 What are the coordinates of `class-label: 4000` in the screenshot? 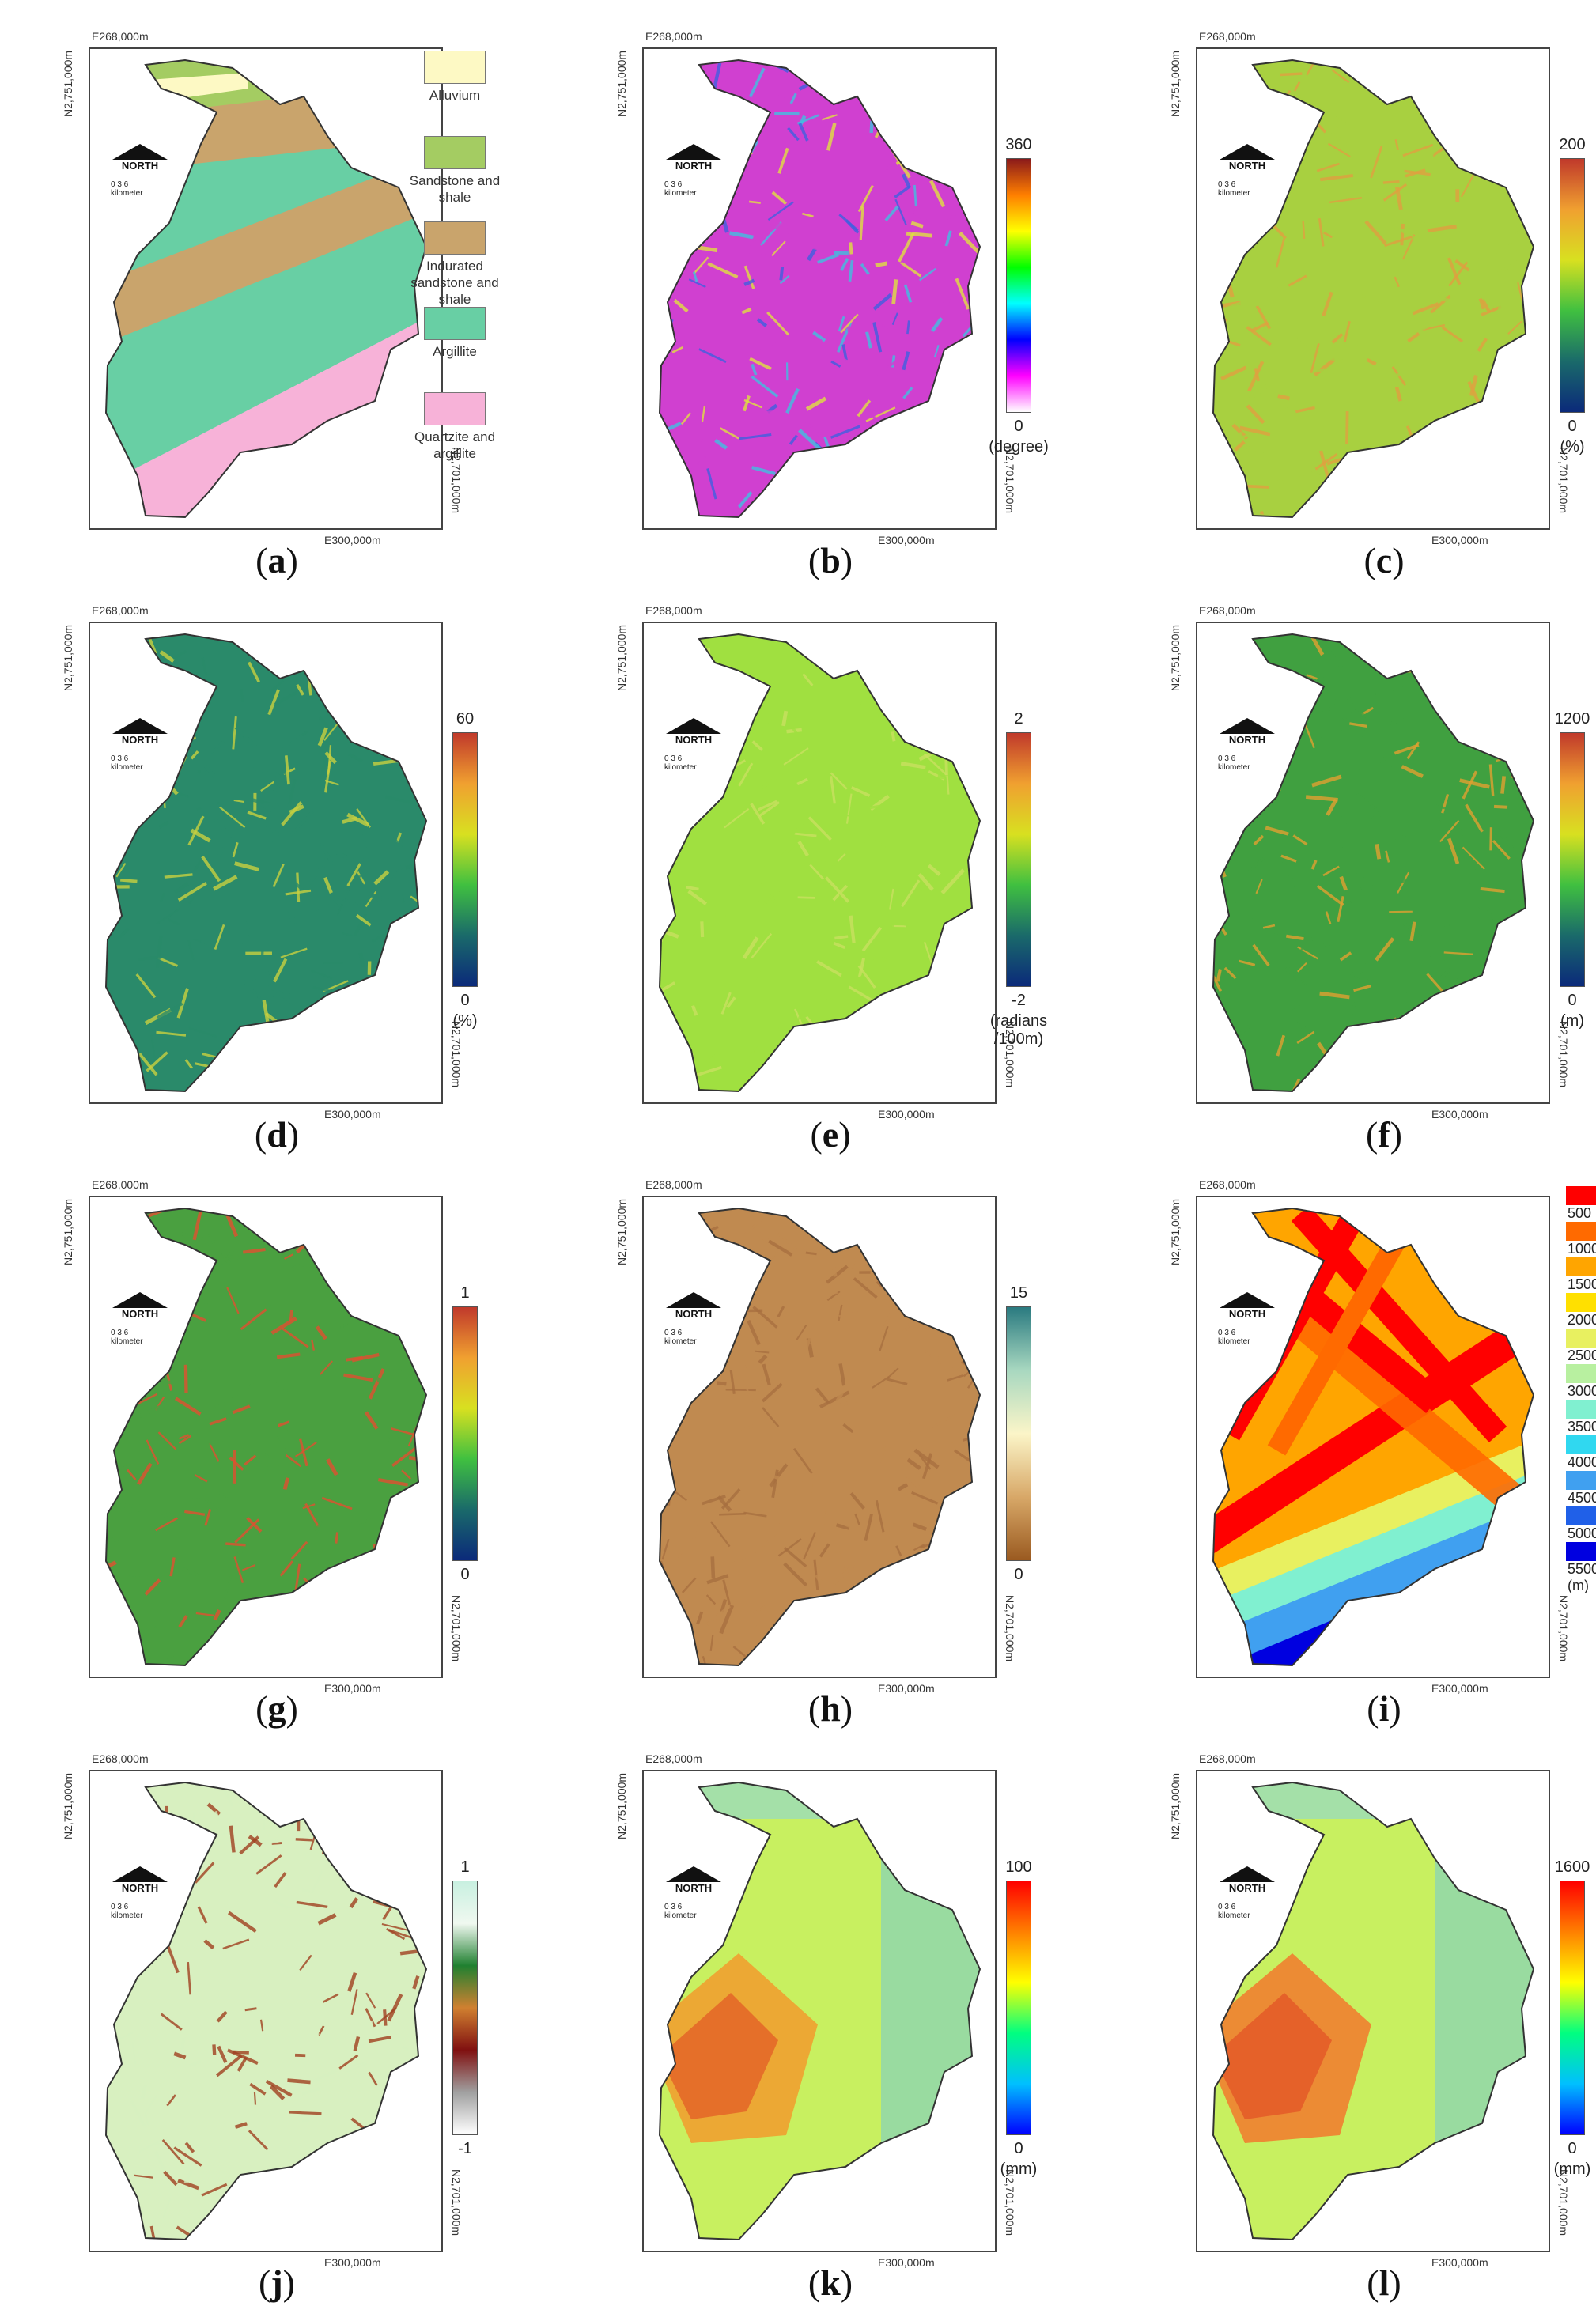 It's located at (1582, 1462).